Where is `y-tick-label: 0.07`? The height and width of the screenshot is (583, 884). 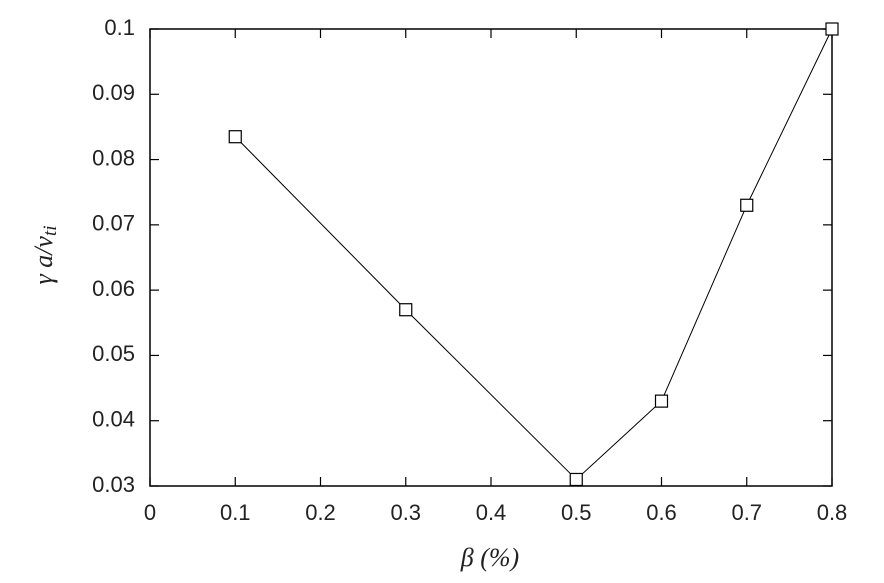 y-tick-label: 0.07 is located at coordinates (113, 223).